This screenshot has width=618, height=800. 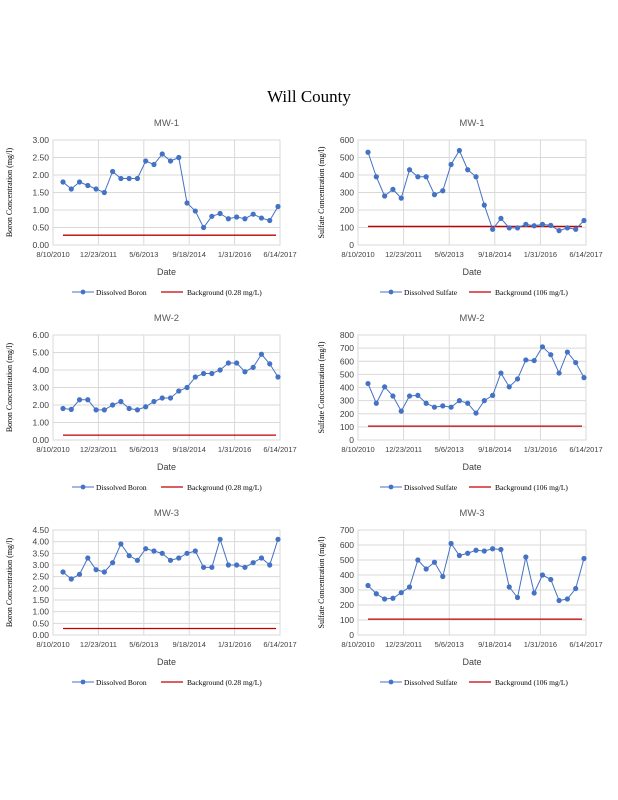 What do you see at coordinates (234, 254) in the screenshot?
I see `x-tick-label: 1/31/2016` at bounding box center [234, 254].